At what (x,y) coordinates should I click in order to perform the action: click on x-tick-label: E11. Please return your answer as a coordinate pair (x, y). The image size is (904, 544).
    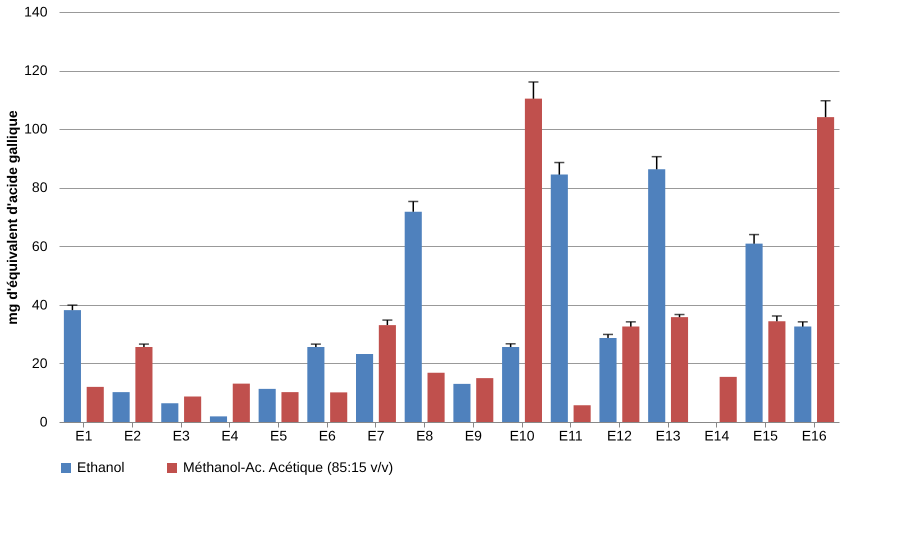
    Looking at the image, I should click on (570, 436).